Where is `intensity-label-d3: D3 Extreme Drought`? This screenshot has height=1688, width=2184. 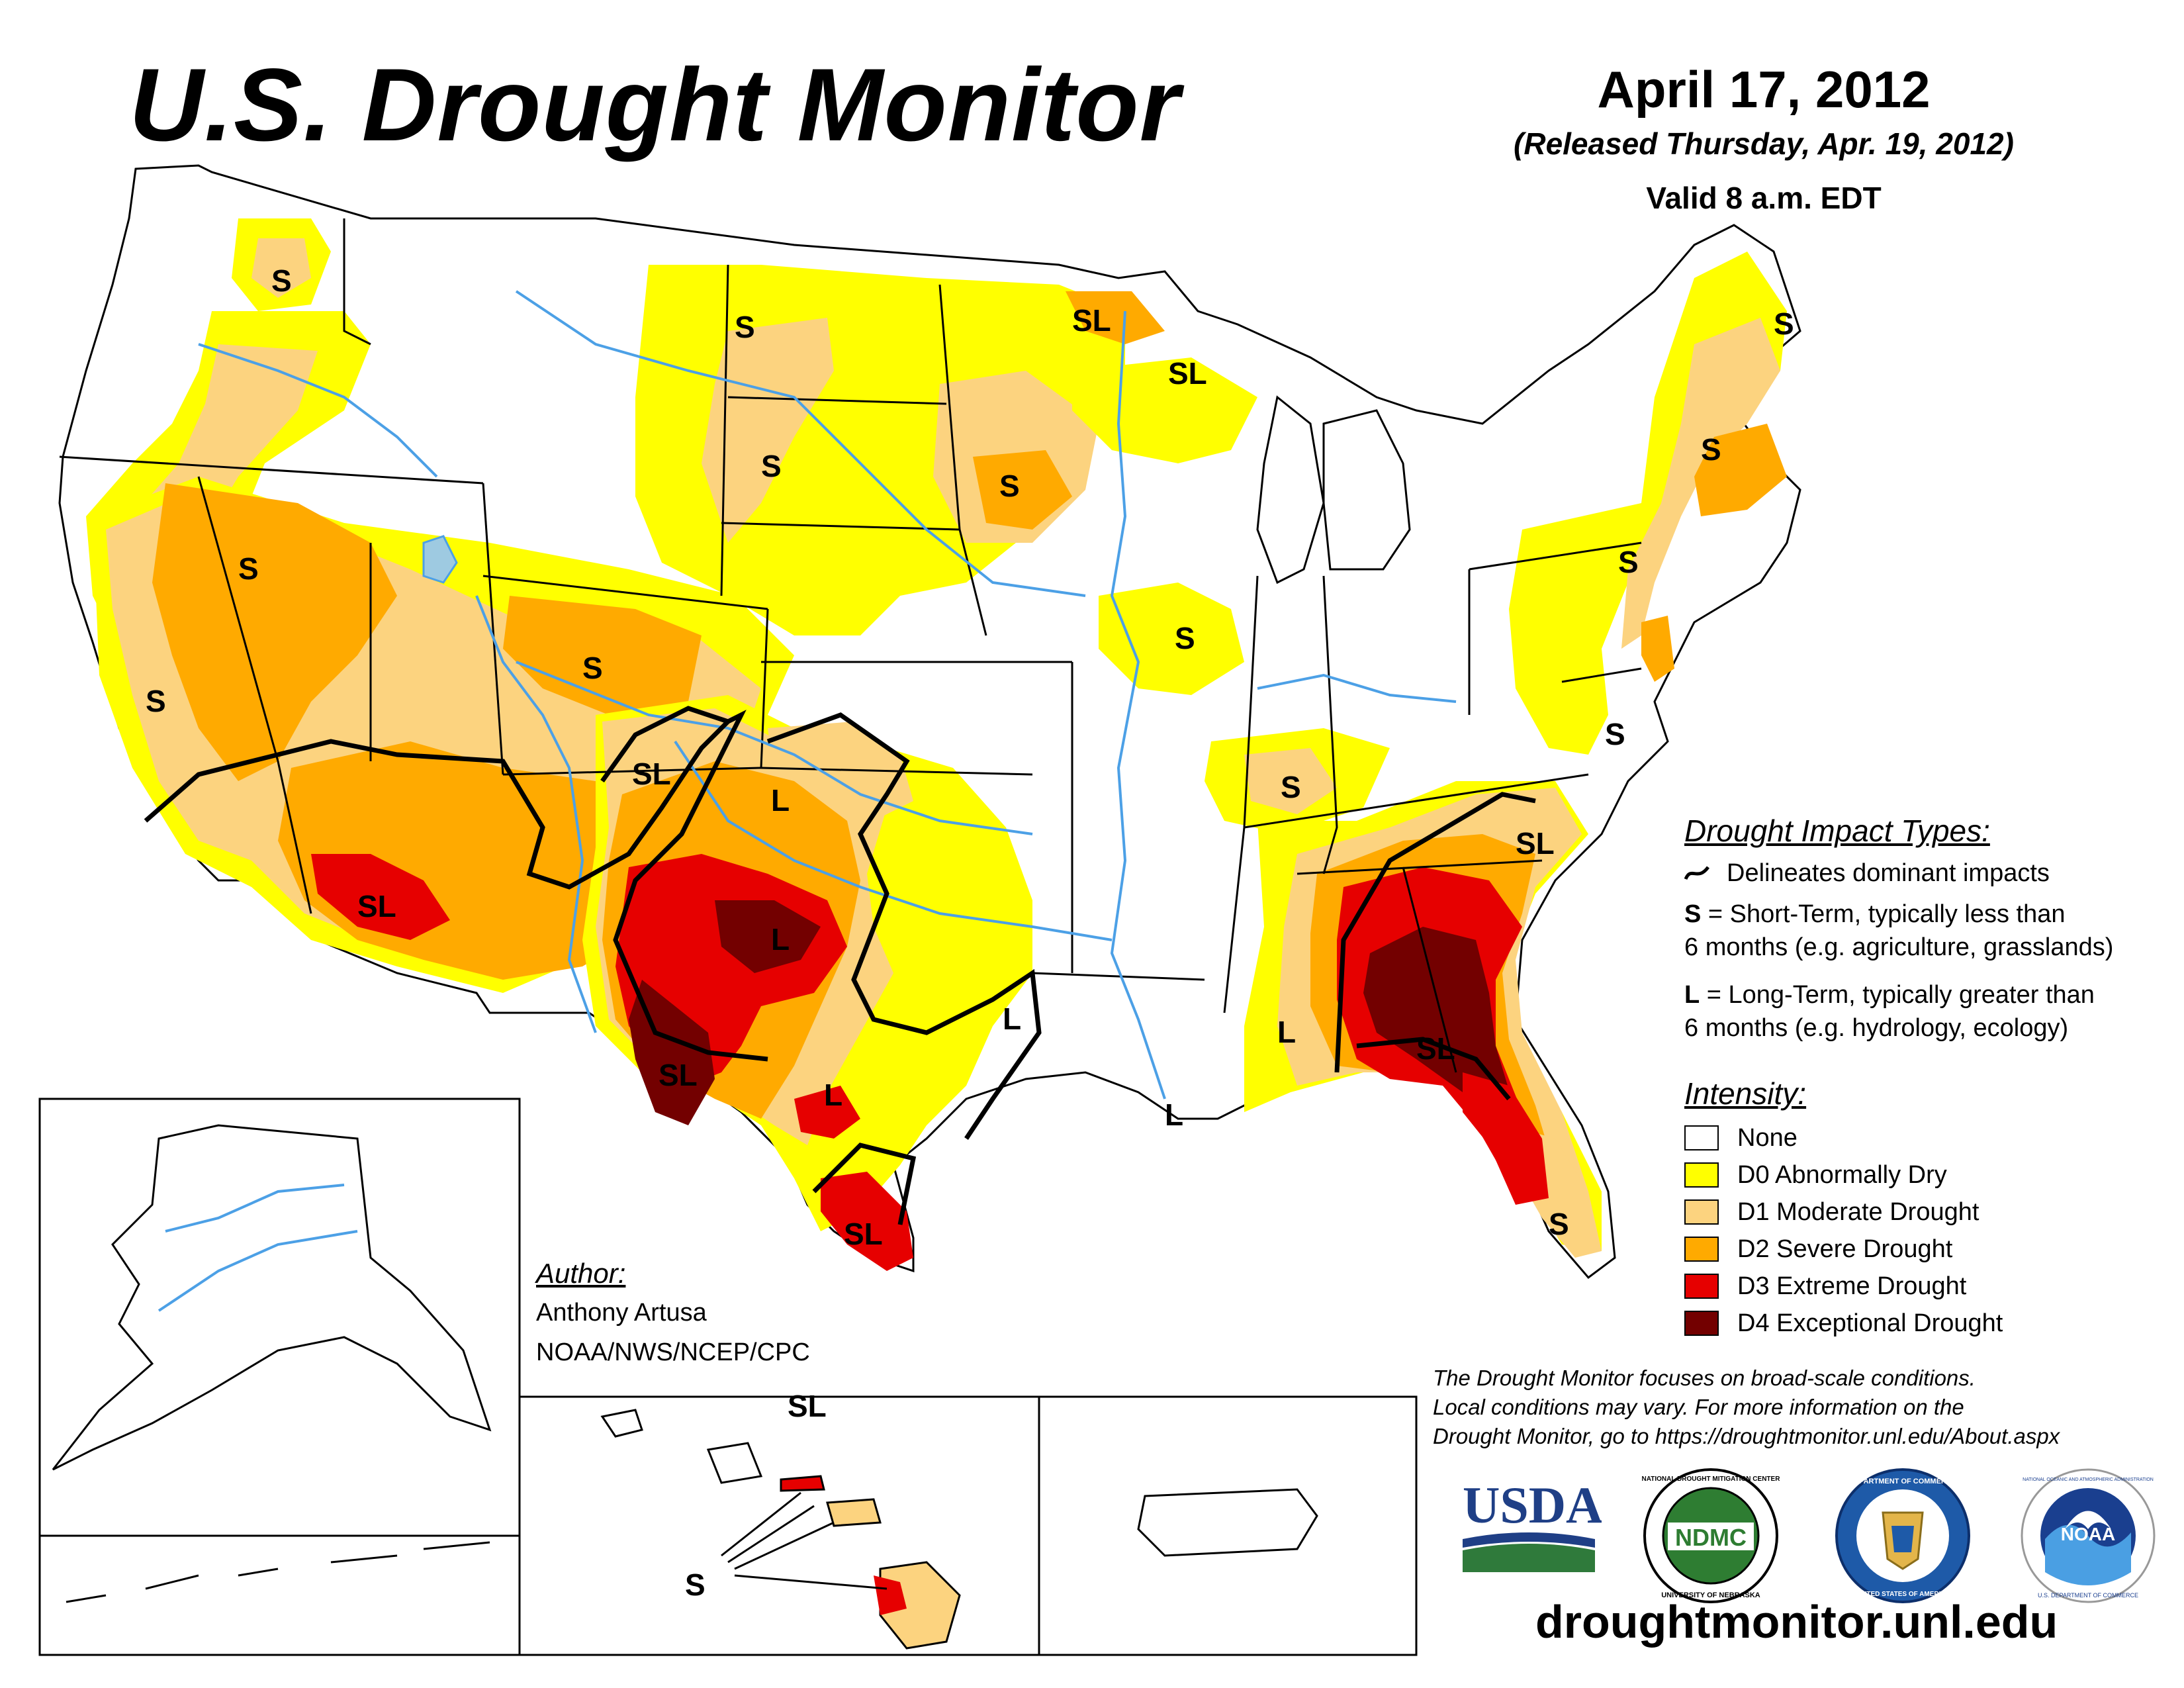
intensity-label-d3: D3 Extreme Drought is located at coordinates (1852, 1286).